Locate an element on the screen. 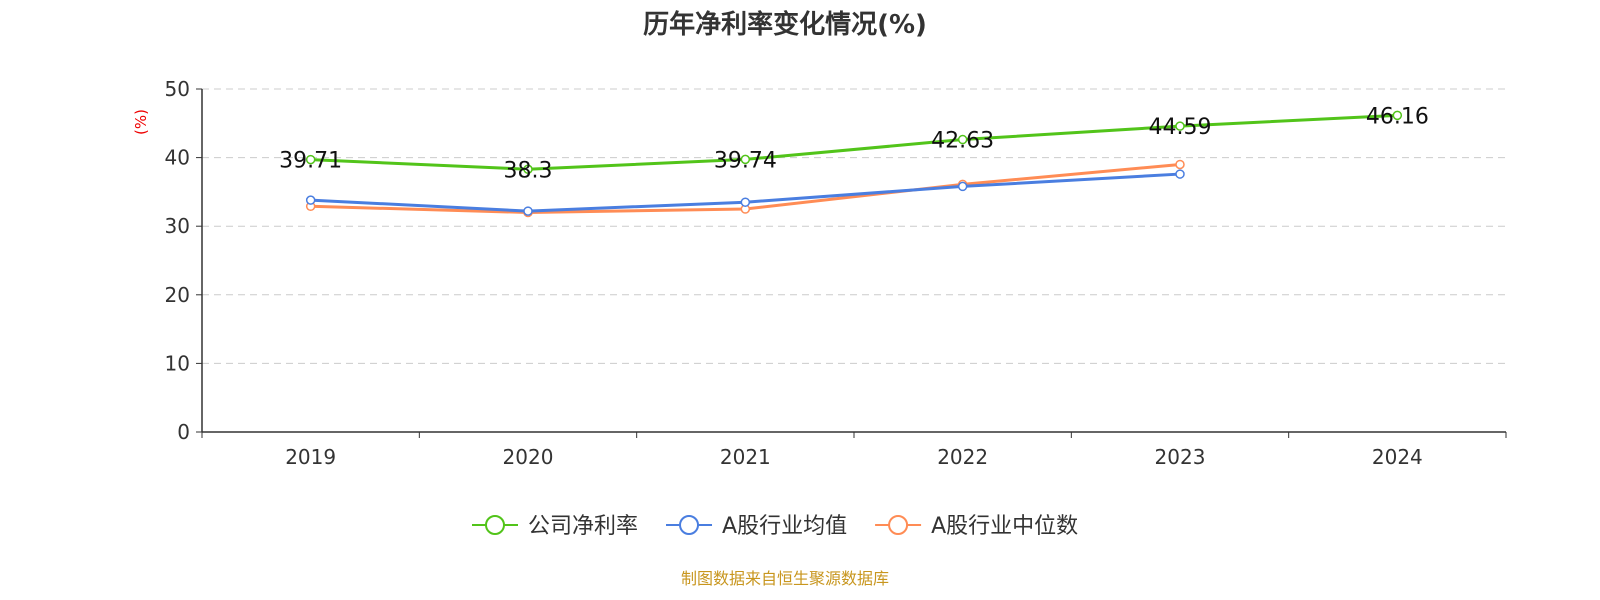  x-tick-label: 2024 is located at coordinates (1397, 457).